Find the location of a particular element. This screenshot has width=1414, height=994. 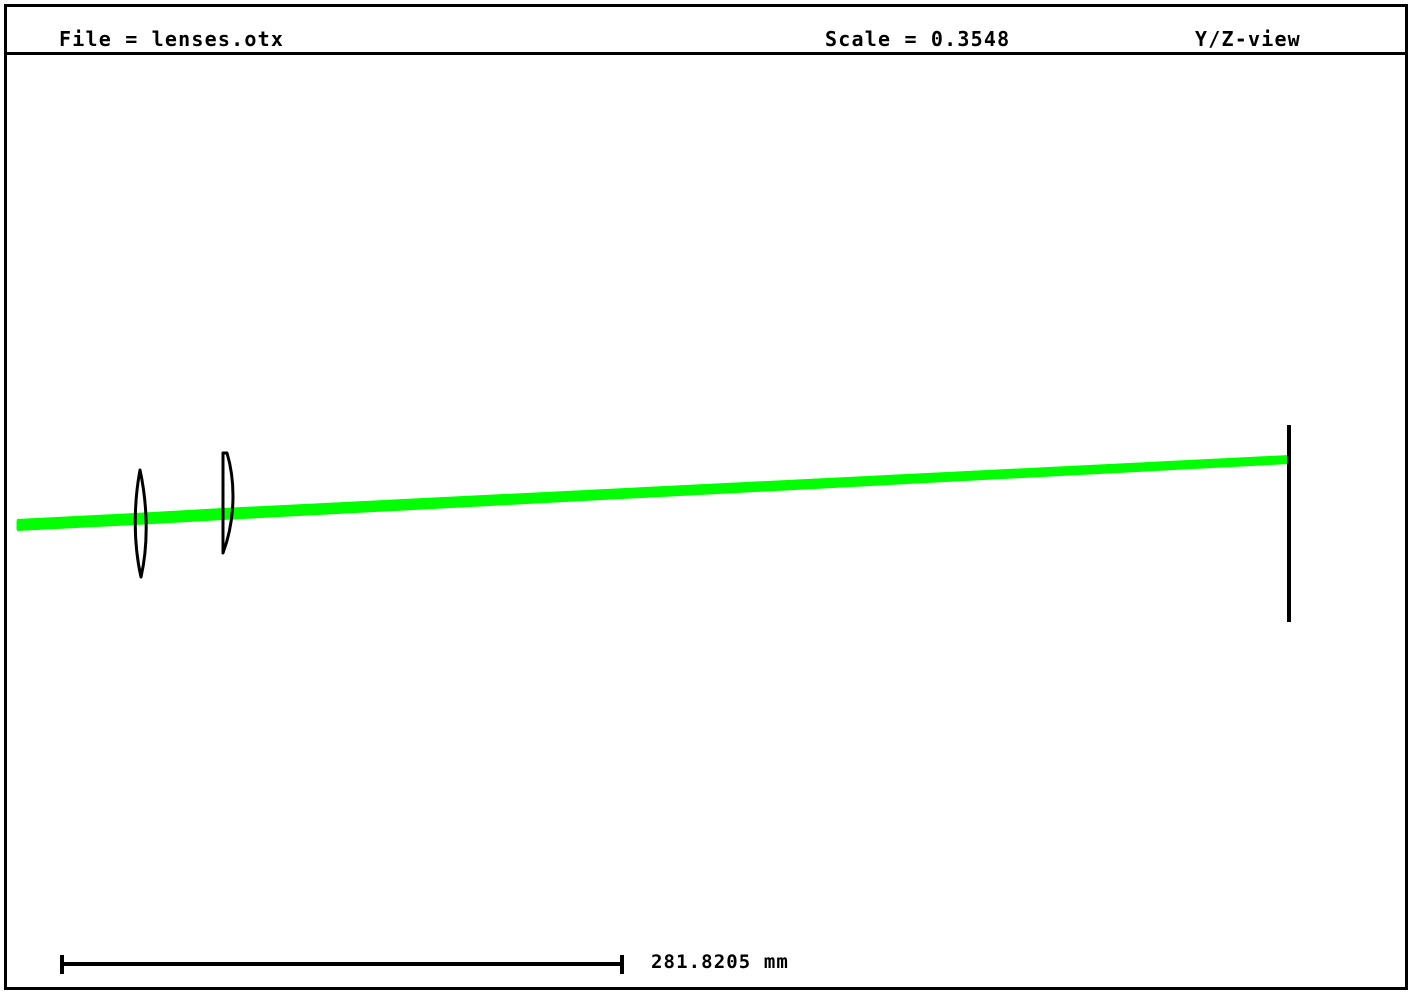

ray-chief is located at coordinates (653, 492).